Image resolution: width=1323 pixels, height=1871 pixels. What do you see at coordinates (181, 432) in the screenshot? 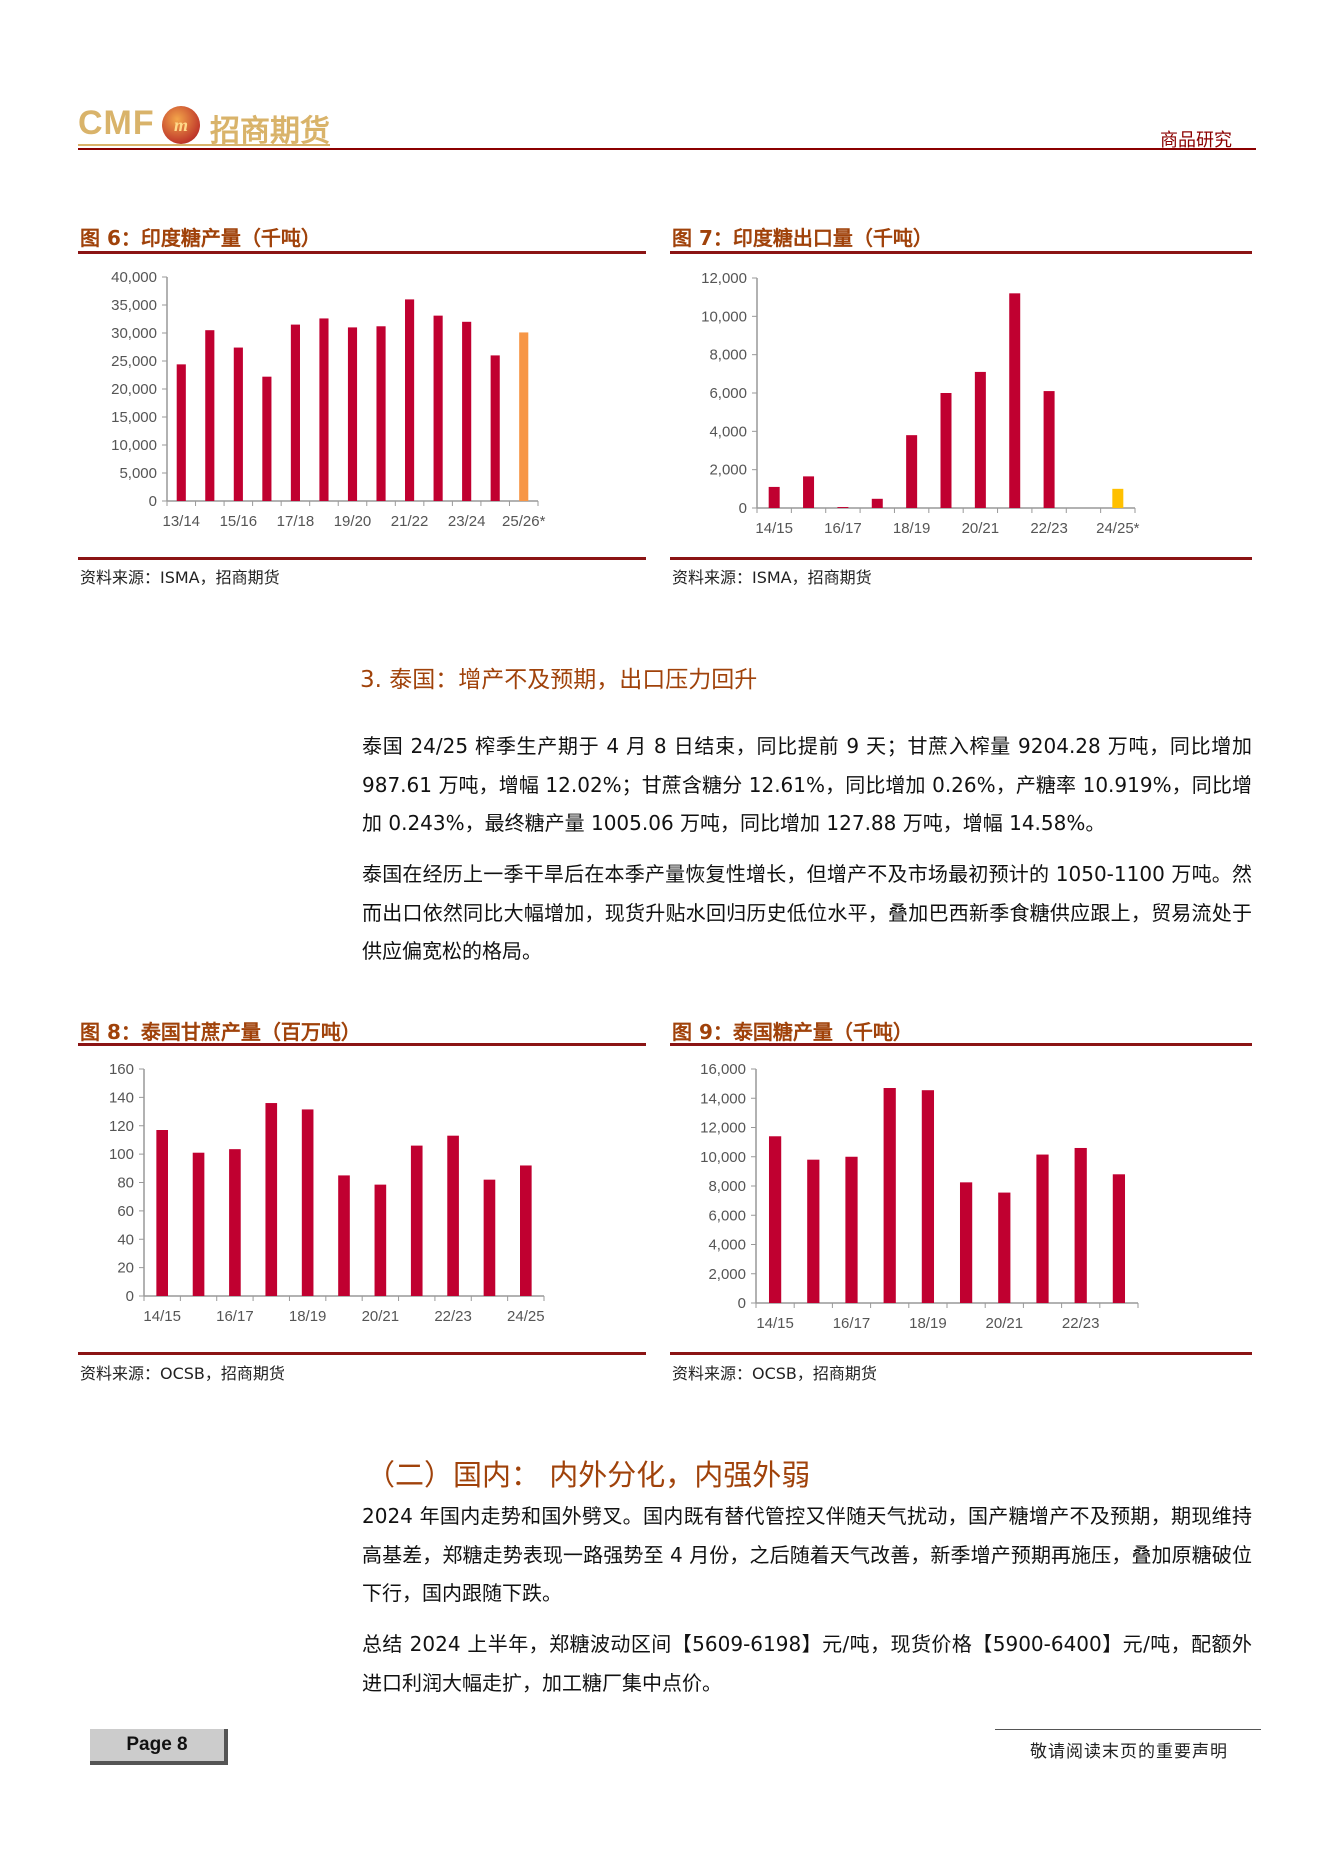
I see `bar-13/14` at bounding box center [181, 432].